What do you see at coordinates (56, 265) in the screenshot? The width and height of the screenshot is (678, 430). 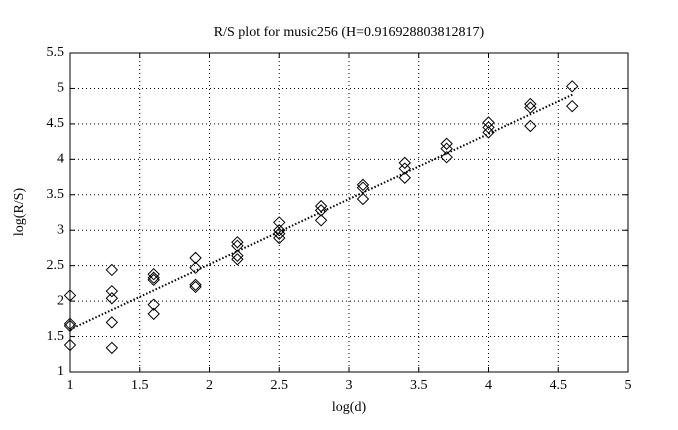 I see `y-tick-label: 2.5` at bounding box center [56, 265].